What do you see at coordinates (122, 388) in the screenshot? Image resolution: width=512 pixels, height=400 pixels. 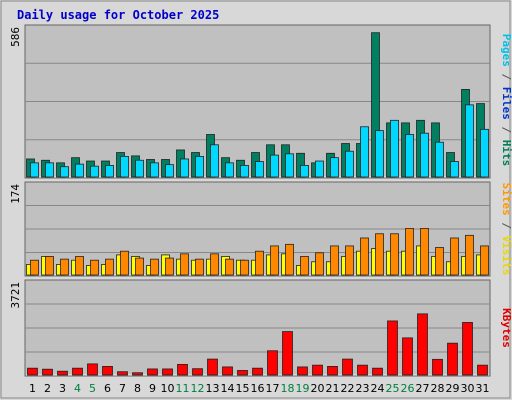 I see `x-tick-label: 7` at bounding box center [122, 388].